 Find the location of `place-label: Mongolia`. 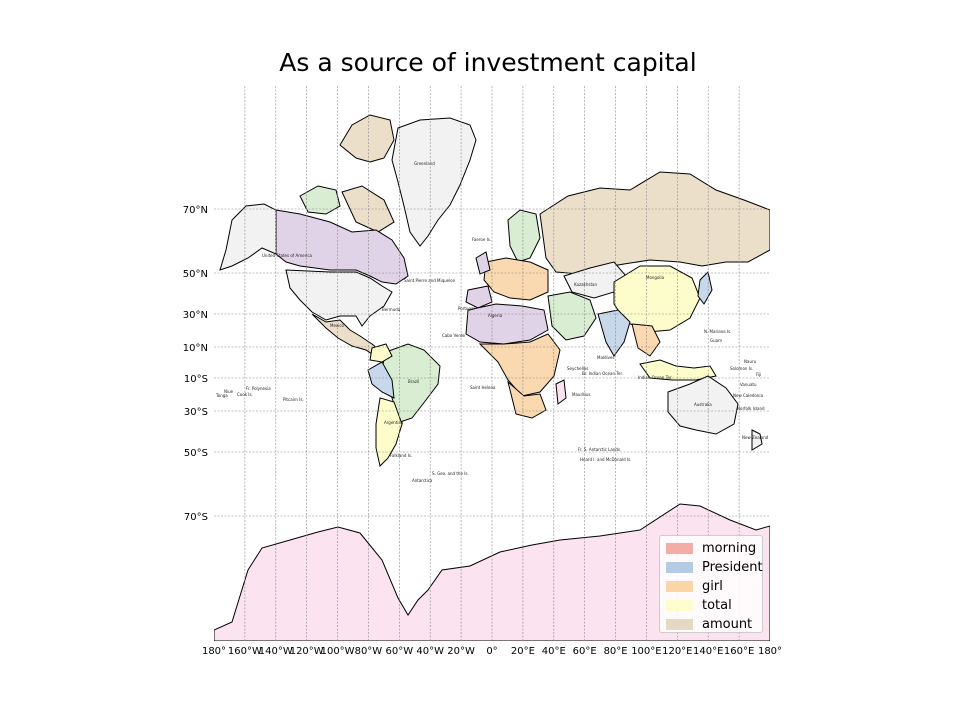

place-label: Mongolia is located at coordinates (655, 277).